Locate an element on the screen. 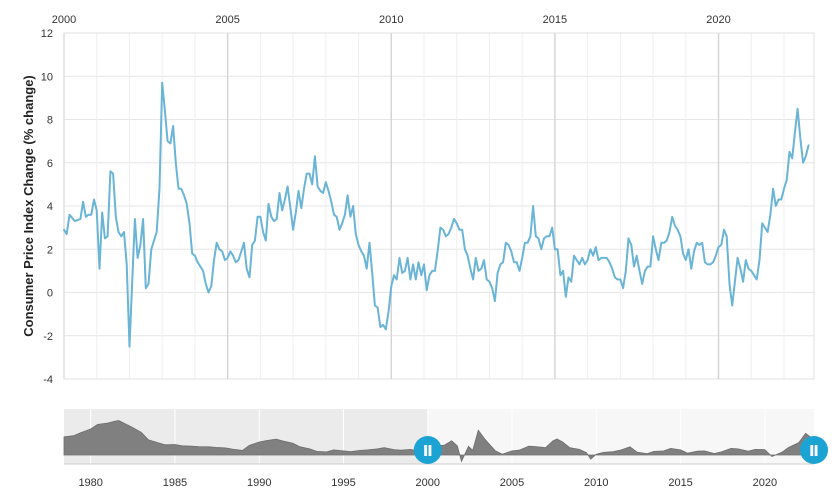 The image size is (834, 500). y-tick-label: 6 is located at coordinates (50, 164).